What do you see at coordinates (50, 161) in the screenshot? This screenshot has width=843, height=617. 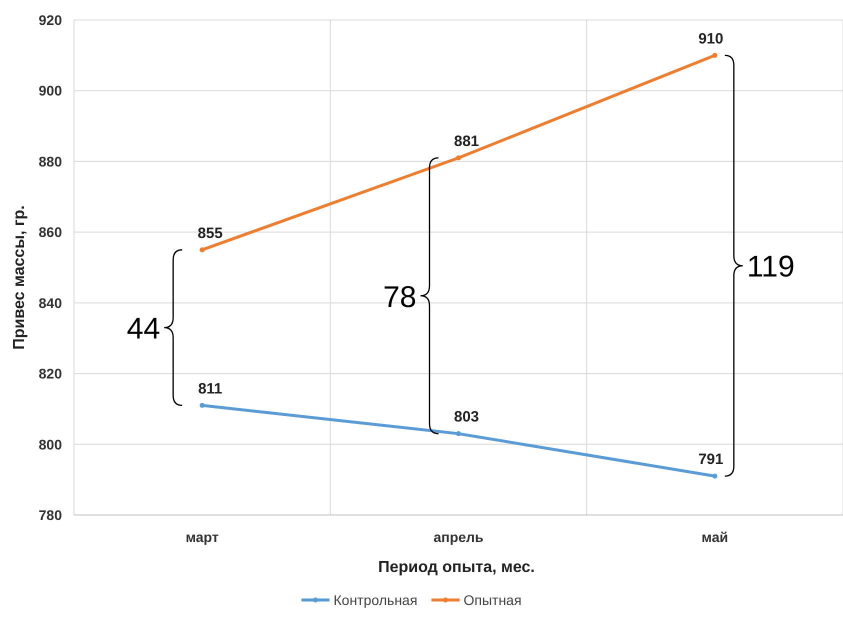 I see `y-tick-label: 880` at bounding box center [50, 161].